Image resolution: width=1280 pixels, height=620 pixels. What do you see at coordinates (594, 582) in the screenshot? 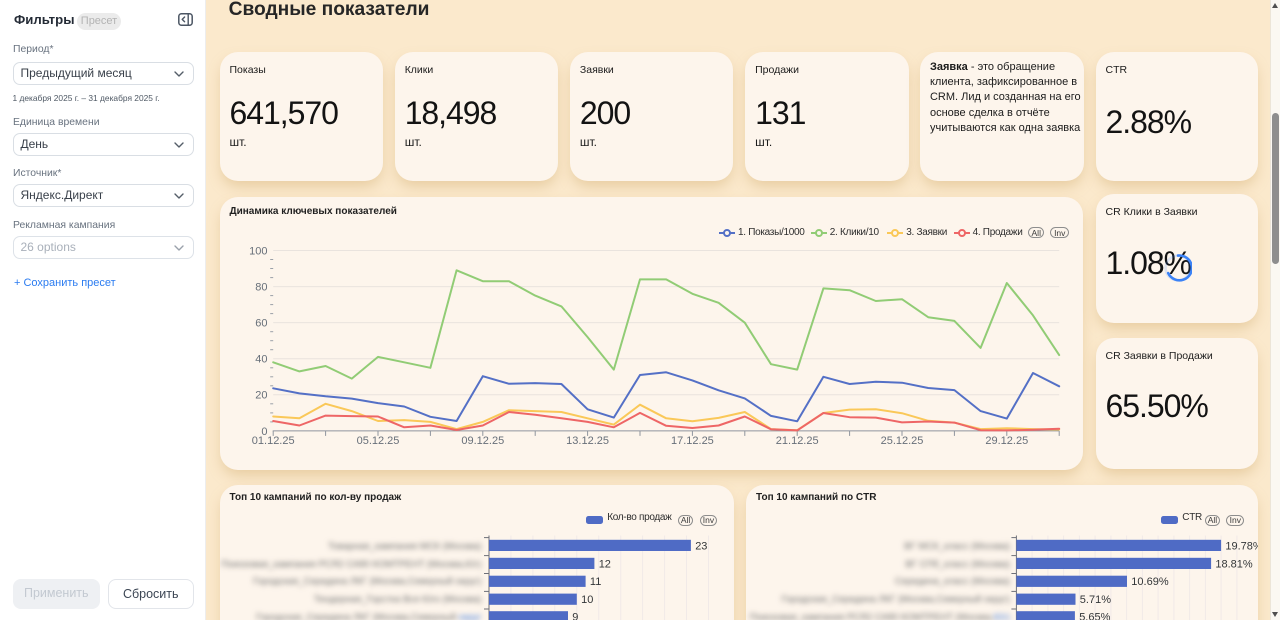
I see `svg-text: 11` at bounding box center [594, 582].